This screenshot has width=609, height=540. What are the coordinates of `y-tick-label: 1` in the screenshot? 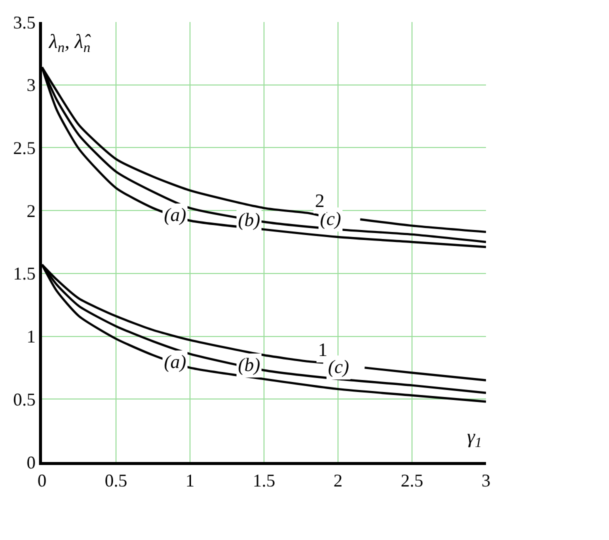 It's located at (31, 336).